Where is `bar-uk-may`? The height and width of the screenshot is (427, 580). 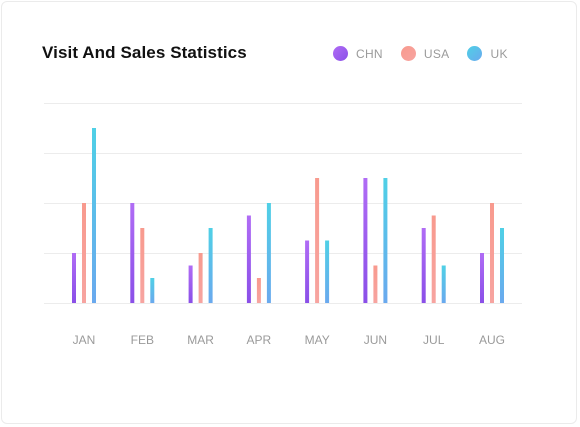
bar-uk-may is located at coordinates (327, 272).